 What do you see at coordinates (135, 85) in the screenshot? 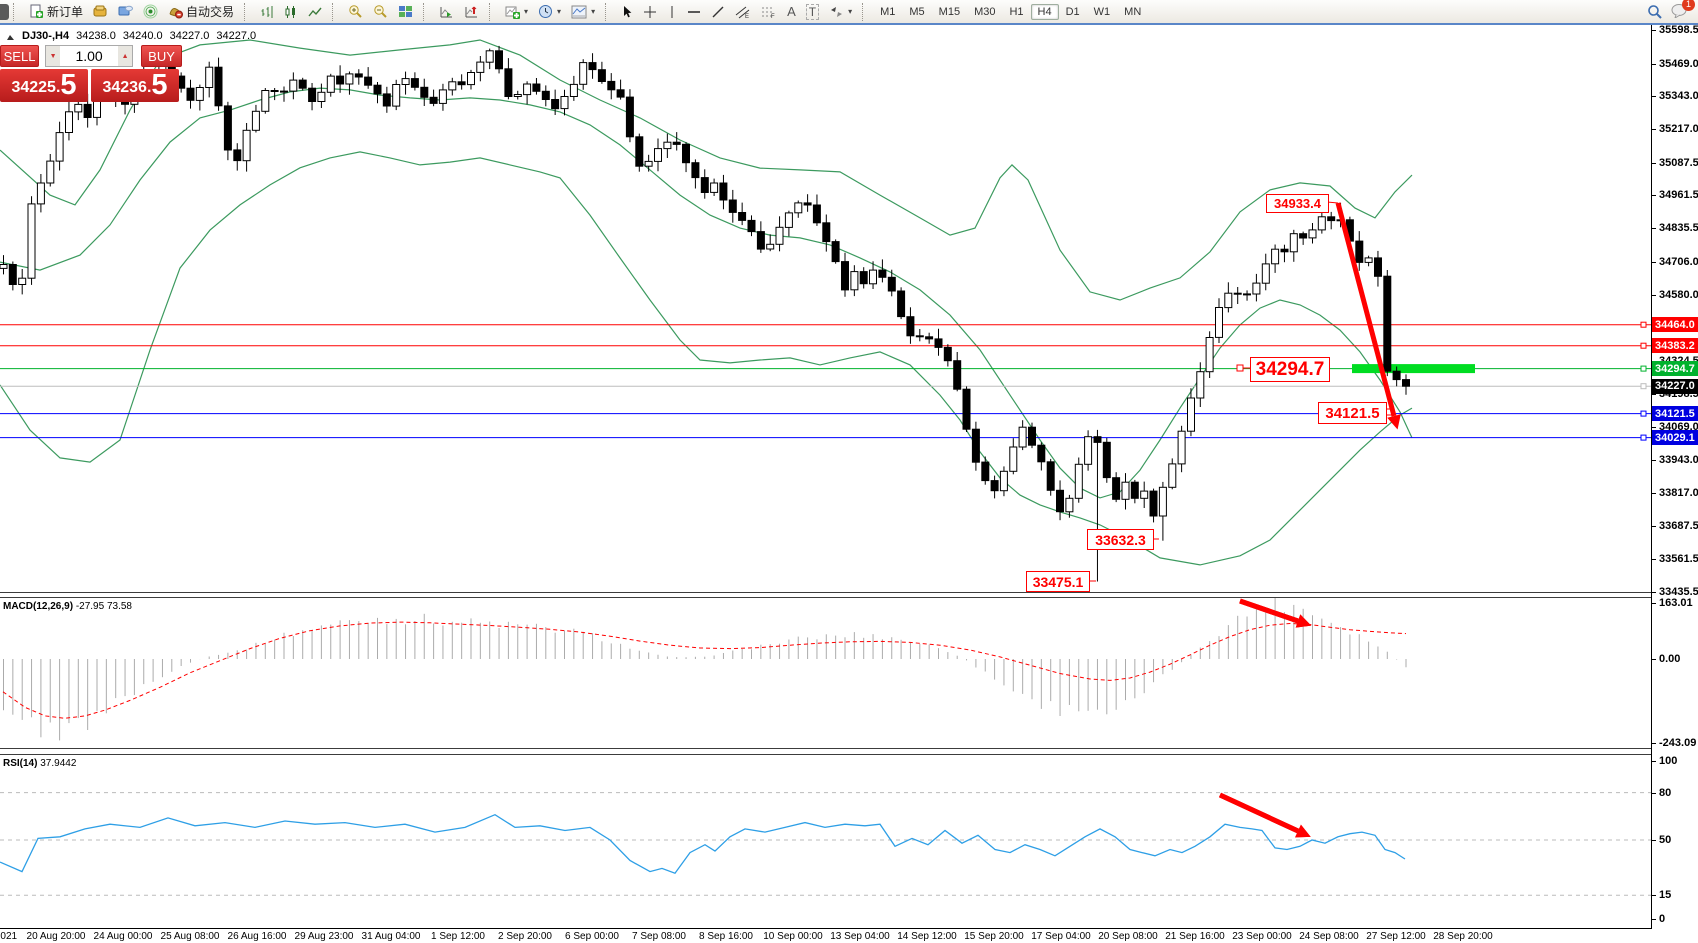
I see `buy-price-display: 34236. 5` at bounding box center [135, 85].